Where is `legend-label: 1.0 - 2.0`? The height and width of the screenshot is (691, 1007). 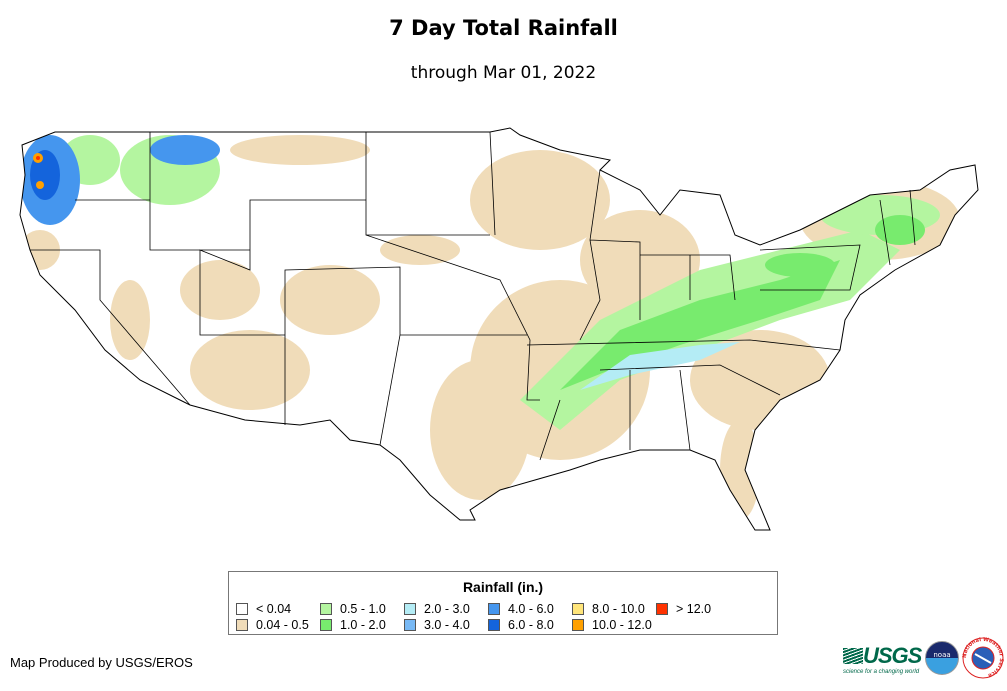 legend-label: 1.0 - 2.0 is located at coordinates (363, 624).